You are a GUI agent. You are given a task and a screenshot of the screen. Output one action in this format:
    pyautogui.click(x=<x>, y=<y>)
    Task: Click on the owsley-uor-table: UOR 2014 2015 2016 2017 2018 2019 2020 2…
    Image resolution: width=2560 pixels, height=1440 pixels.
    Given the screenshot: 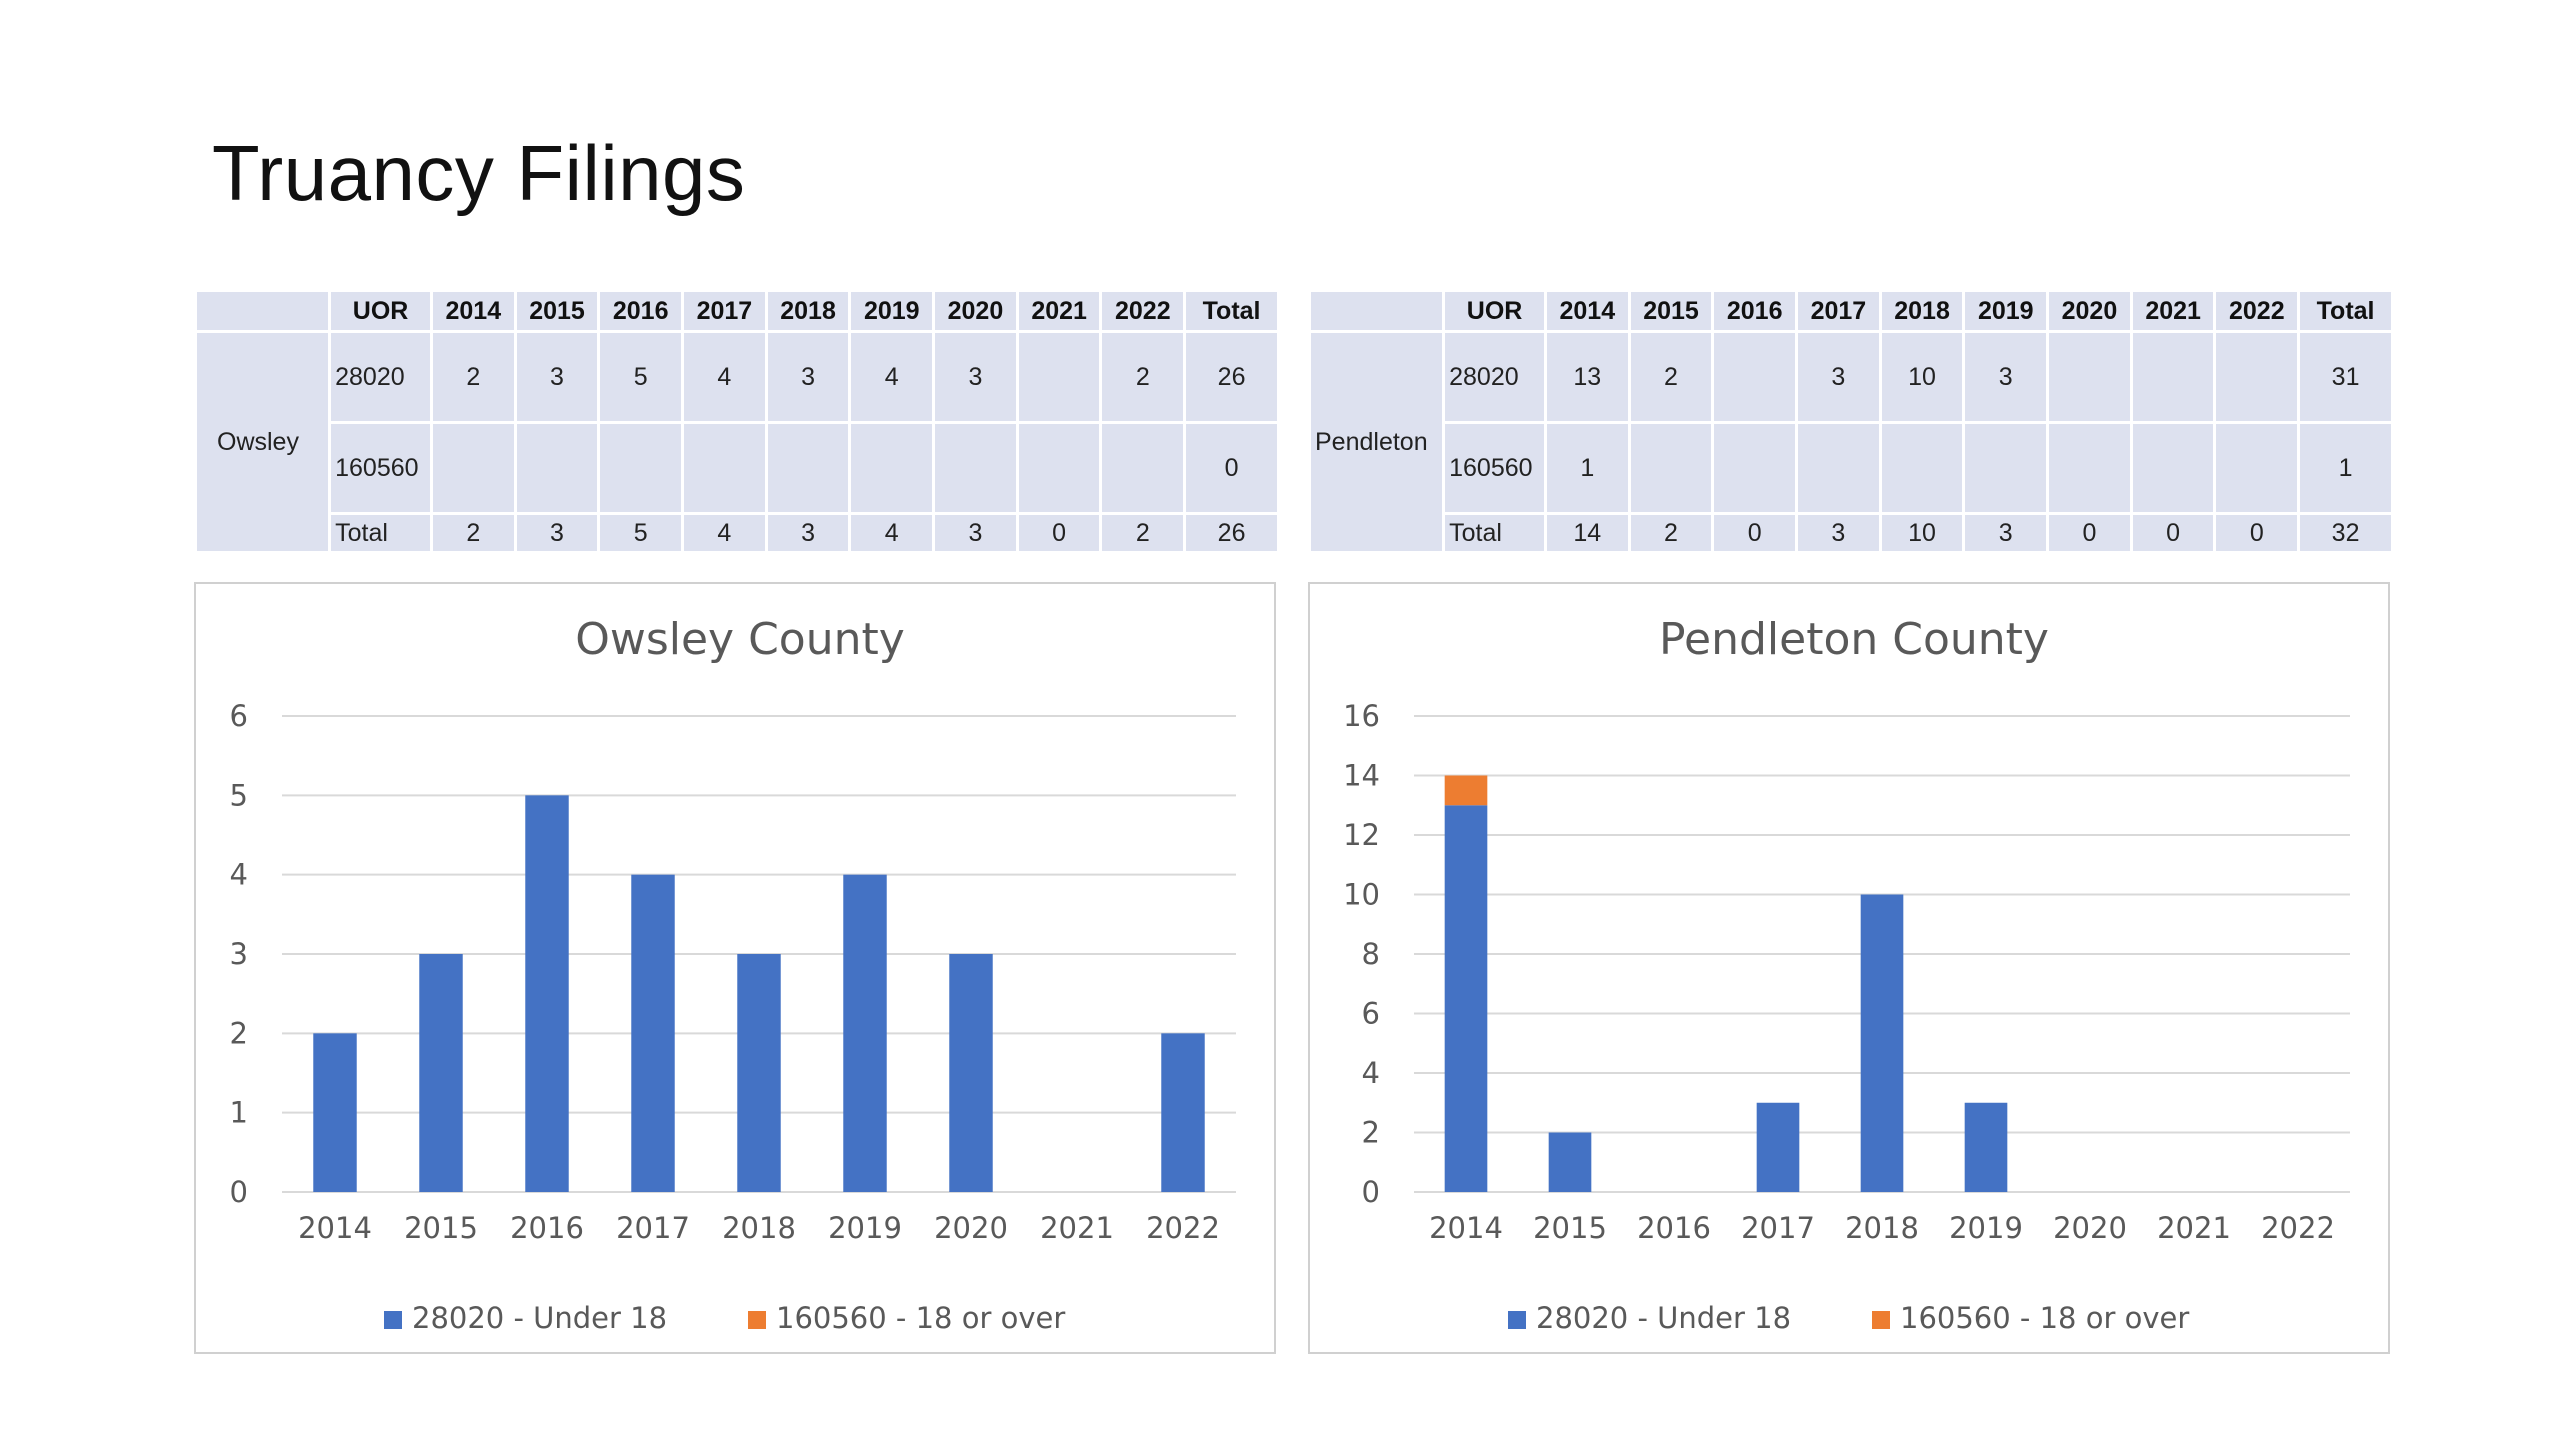 What is the action you would take?
    pyautogui.click(x=737, y=421)
    